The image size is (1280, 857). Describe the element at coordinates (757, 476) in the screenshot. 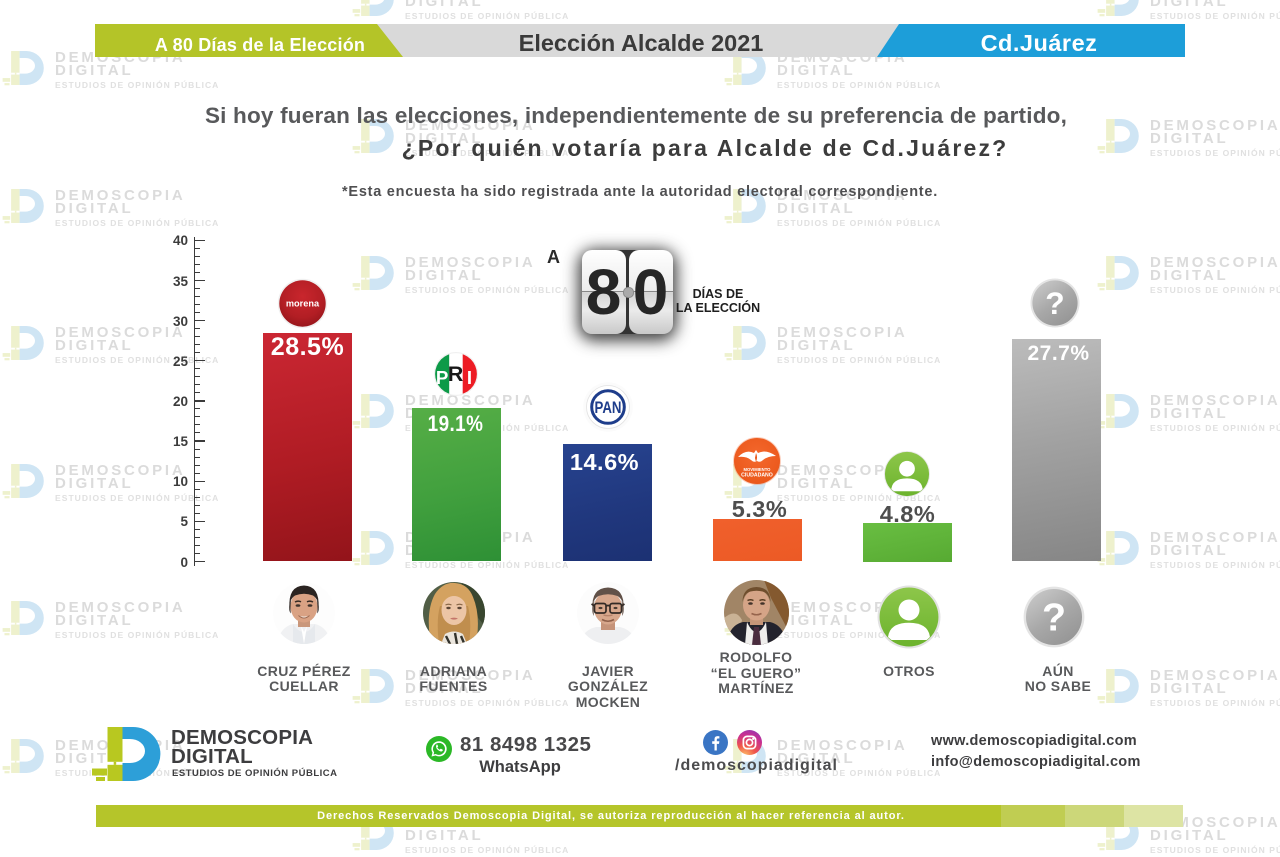

I see `svg-text: CIUDADANO` at that location.